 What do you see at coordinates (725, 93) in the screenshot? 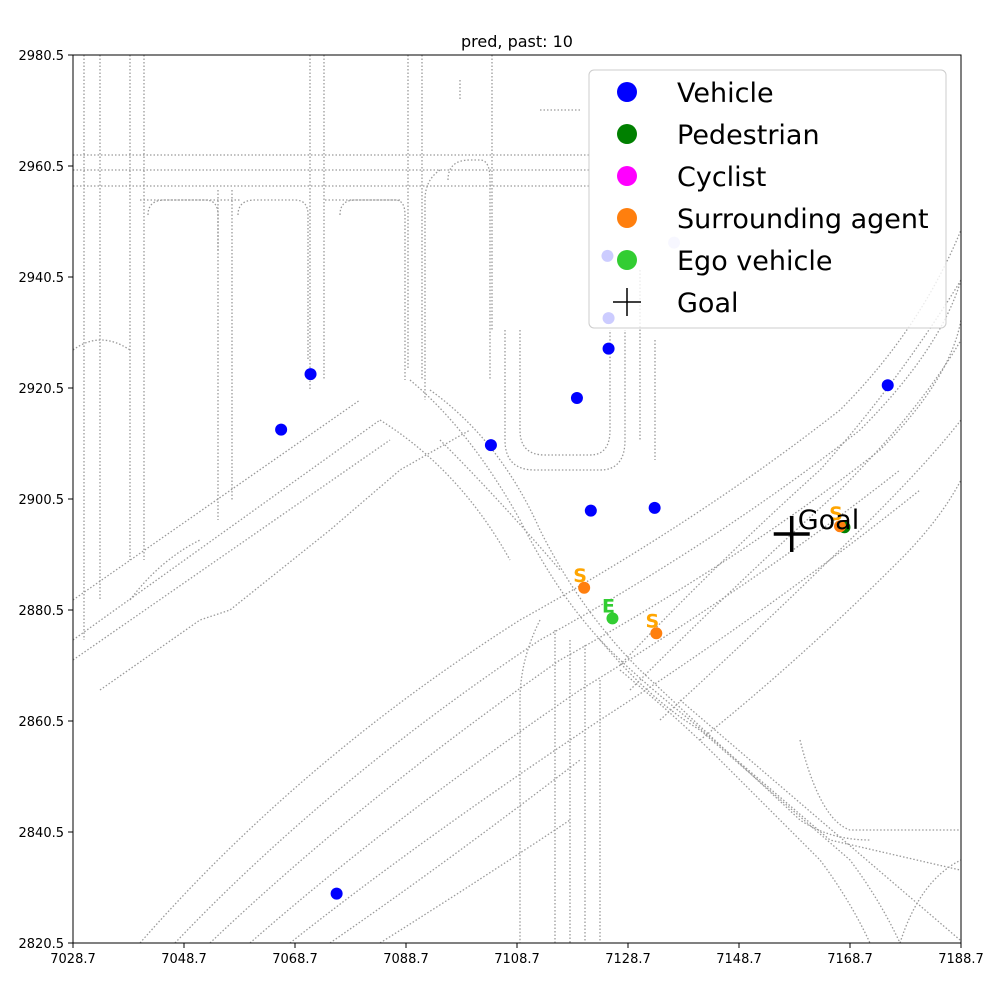
I see `legend-label: Vehicle` at bounding box center [725, 93].